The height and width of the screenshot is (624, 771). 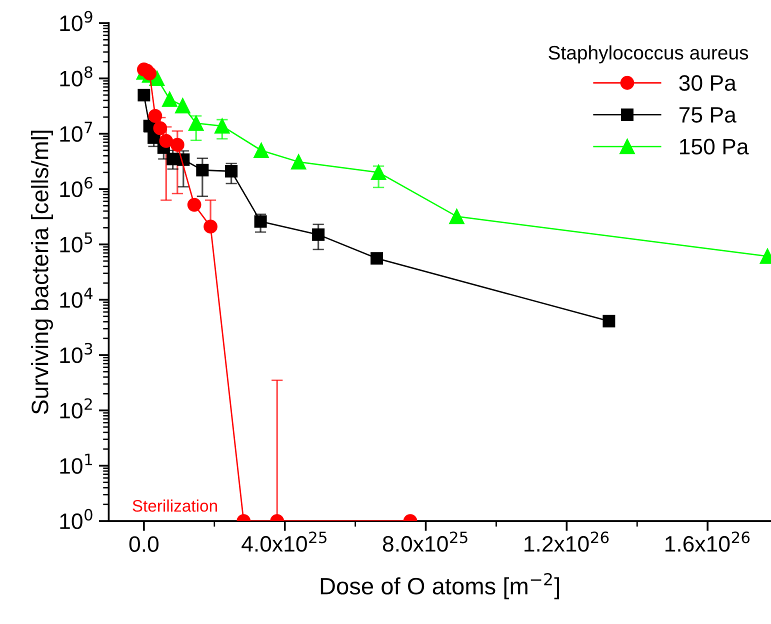 I want to click on y-tick-label: 10$^{2}$, so click(x=76, y=408).